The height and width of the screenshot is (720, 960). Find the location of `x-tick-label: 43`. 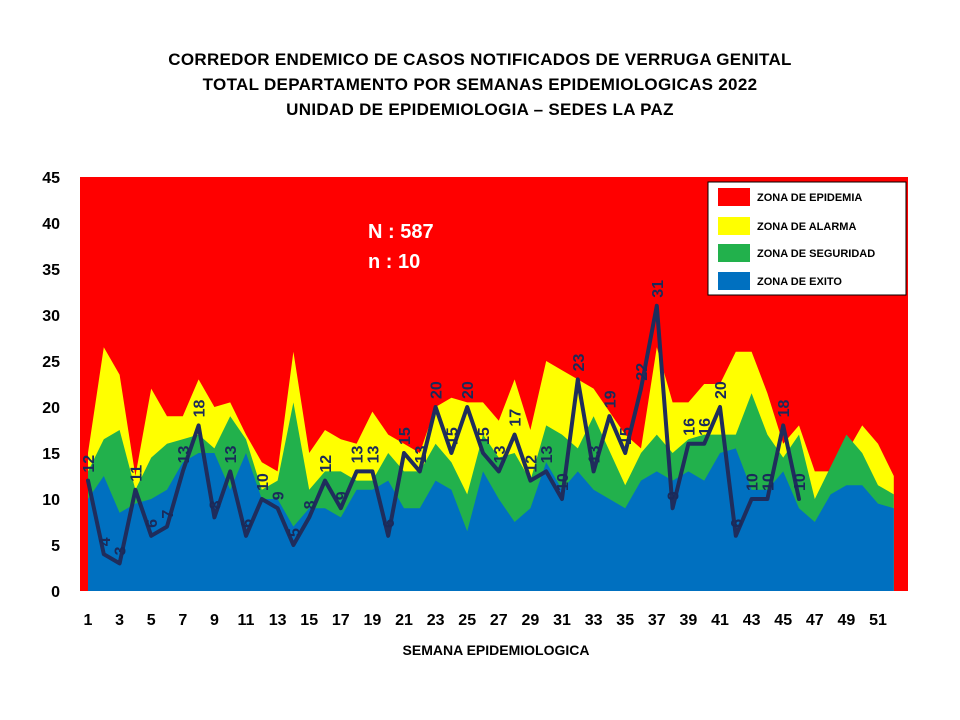

x-tick-label: 43 is located at coordinates (752, 620).